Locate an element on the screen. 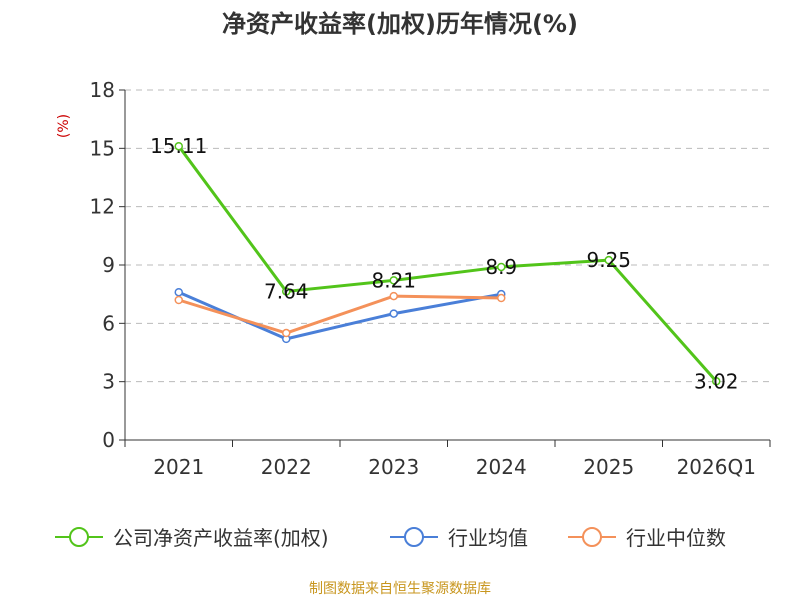 The width and height of the screenshot is (800, 600). legend-label: 行业均值 is located at coordinates (488, 538).